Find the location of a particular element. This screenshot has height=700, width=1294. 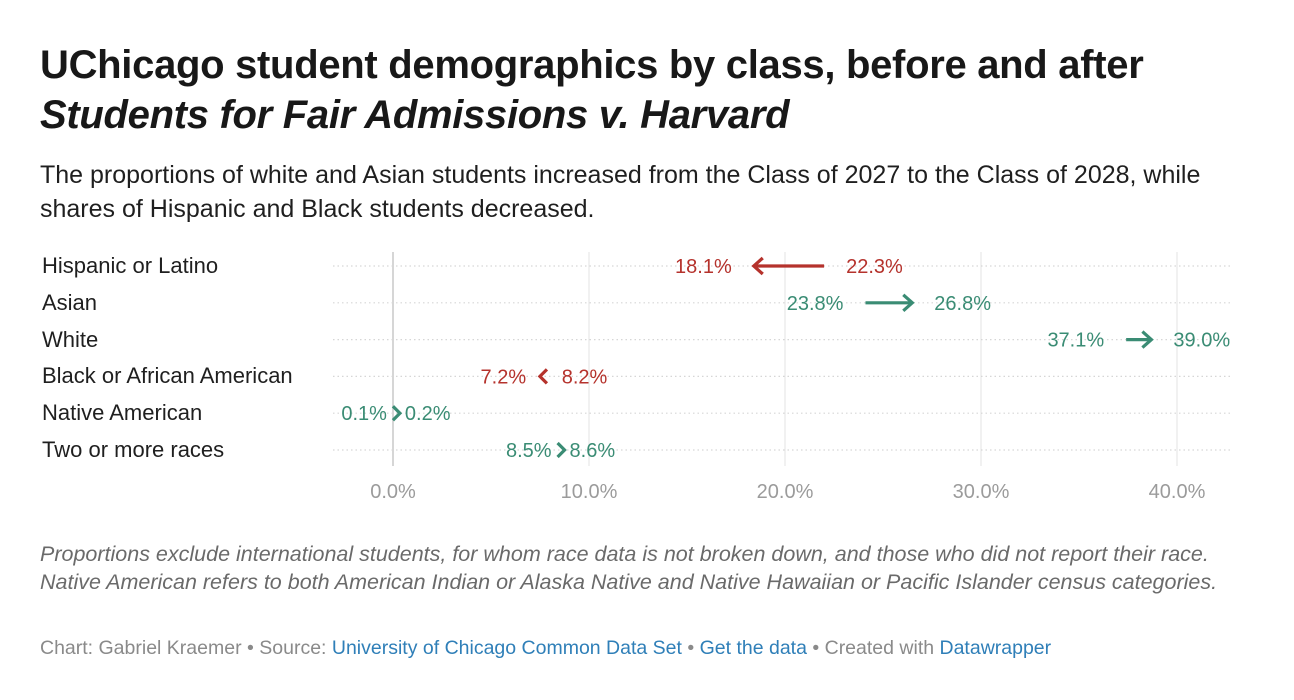

value-label-2028: 7.2% is located at coordinates (504, 377).